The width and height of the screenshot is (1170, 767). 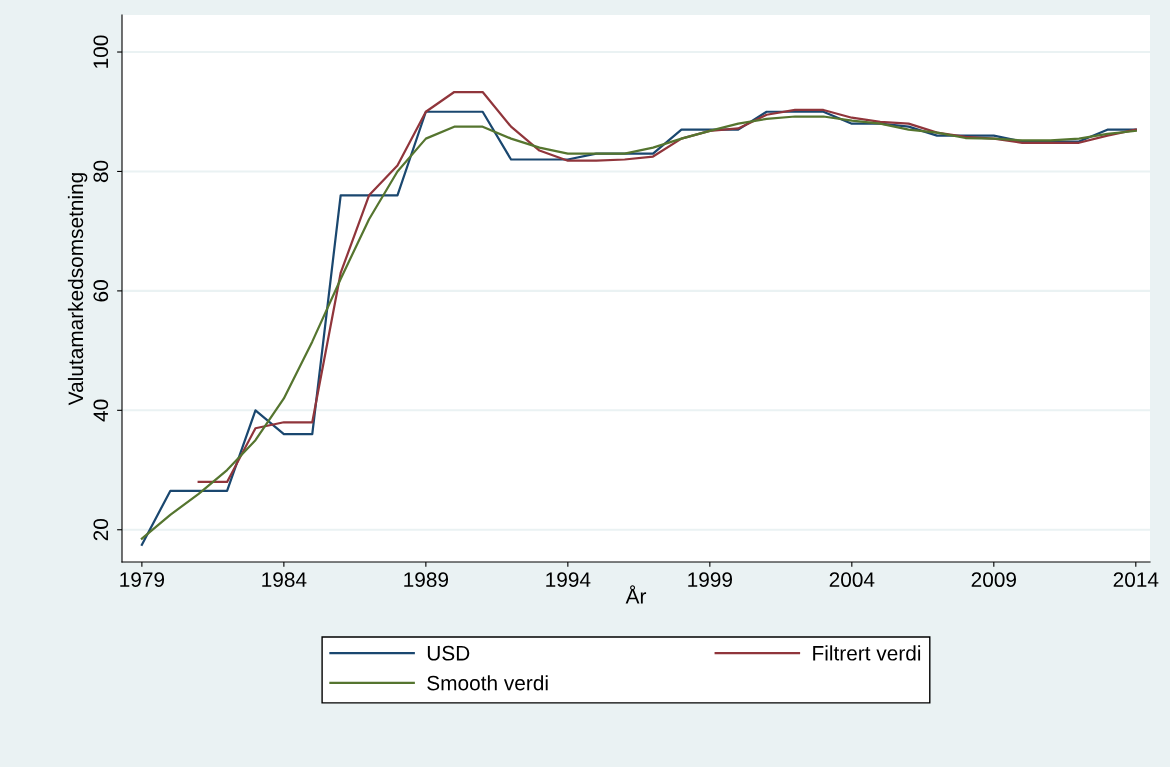 What do you see at coordinates (77, 289) in the screenshot?
I see `y-axis-title: Valutamarkedsomsetning` at bounding box center [77, 289].